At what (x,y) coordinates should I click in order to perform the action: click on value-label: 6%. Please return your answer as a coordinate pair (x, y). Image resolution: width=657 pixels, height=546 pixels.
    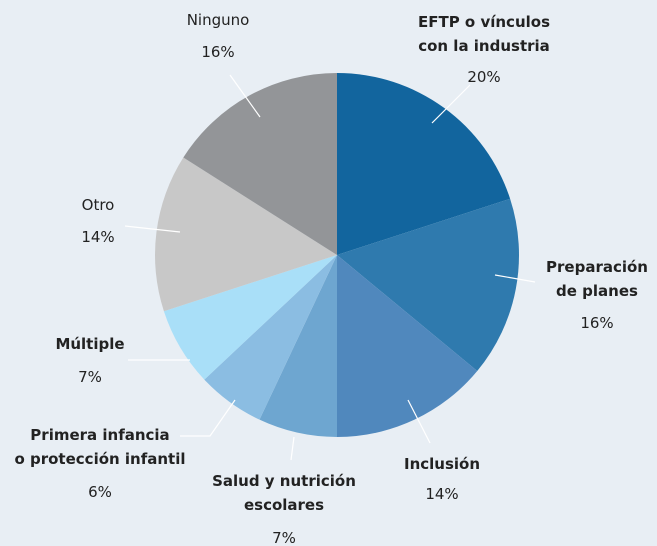
    Looking at the image, I should click on (100, 492).